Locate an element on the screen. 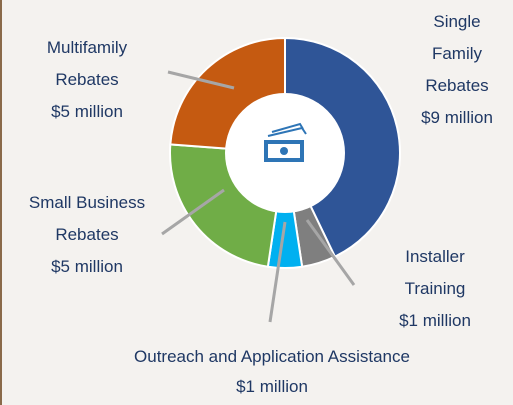 This screenshot has width=513, height=405. label: Single Family Rebates $9 million is located at coordinates (457, 70).